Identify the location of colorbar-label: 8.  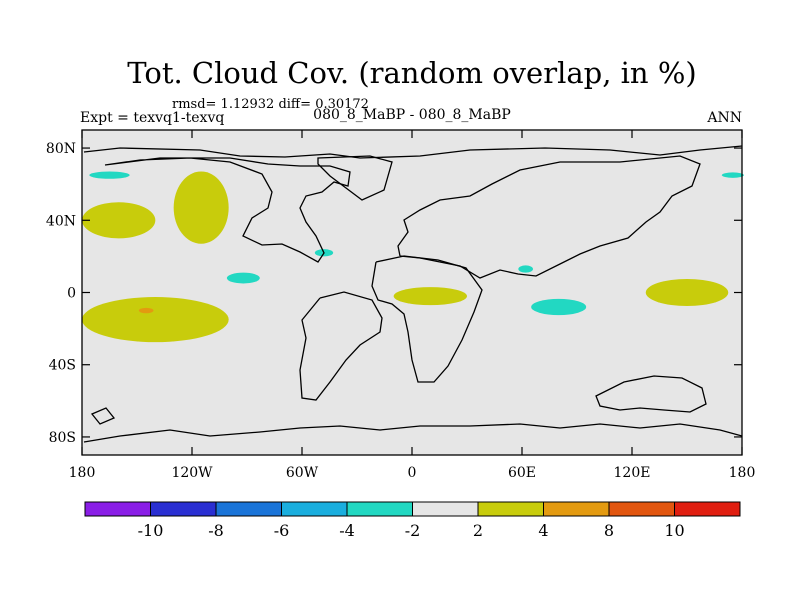
(609, 530).